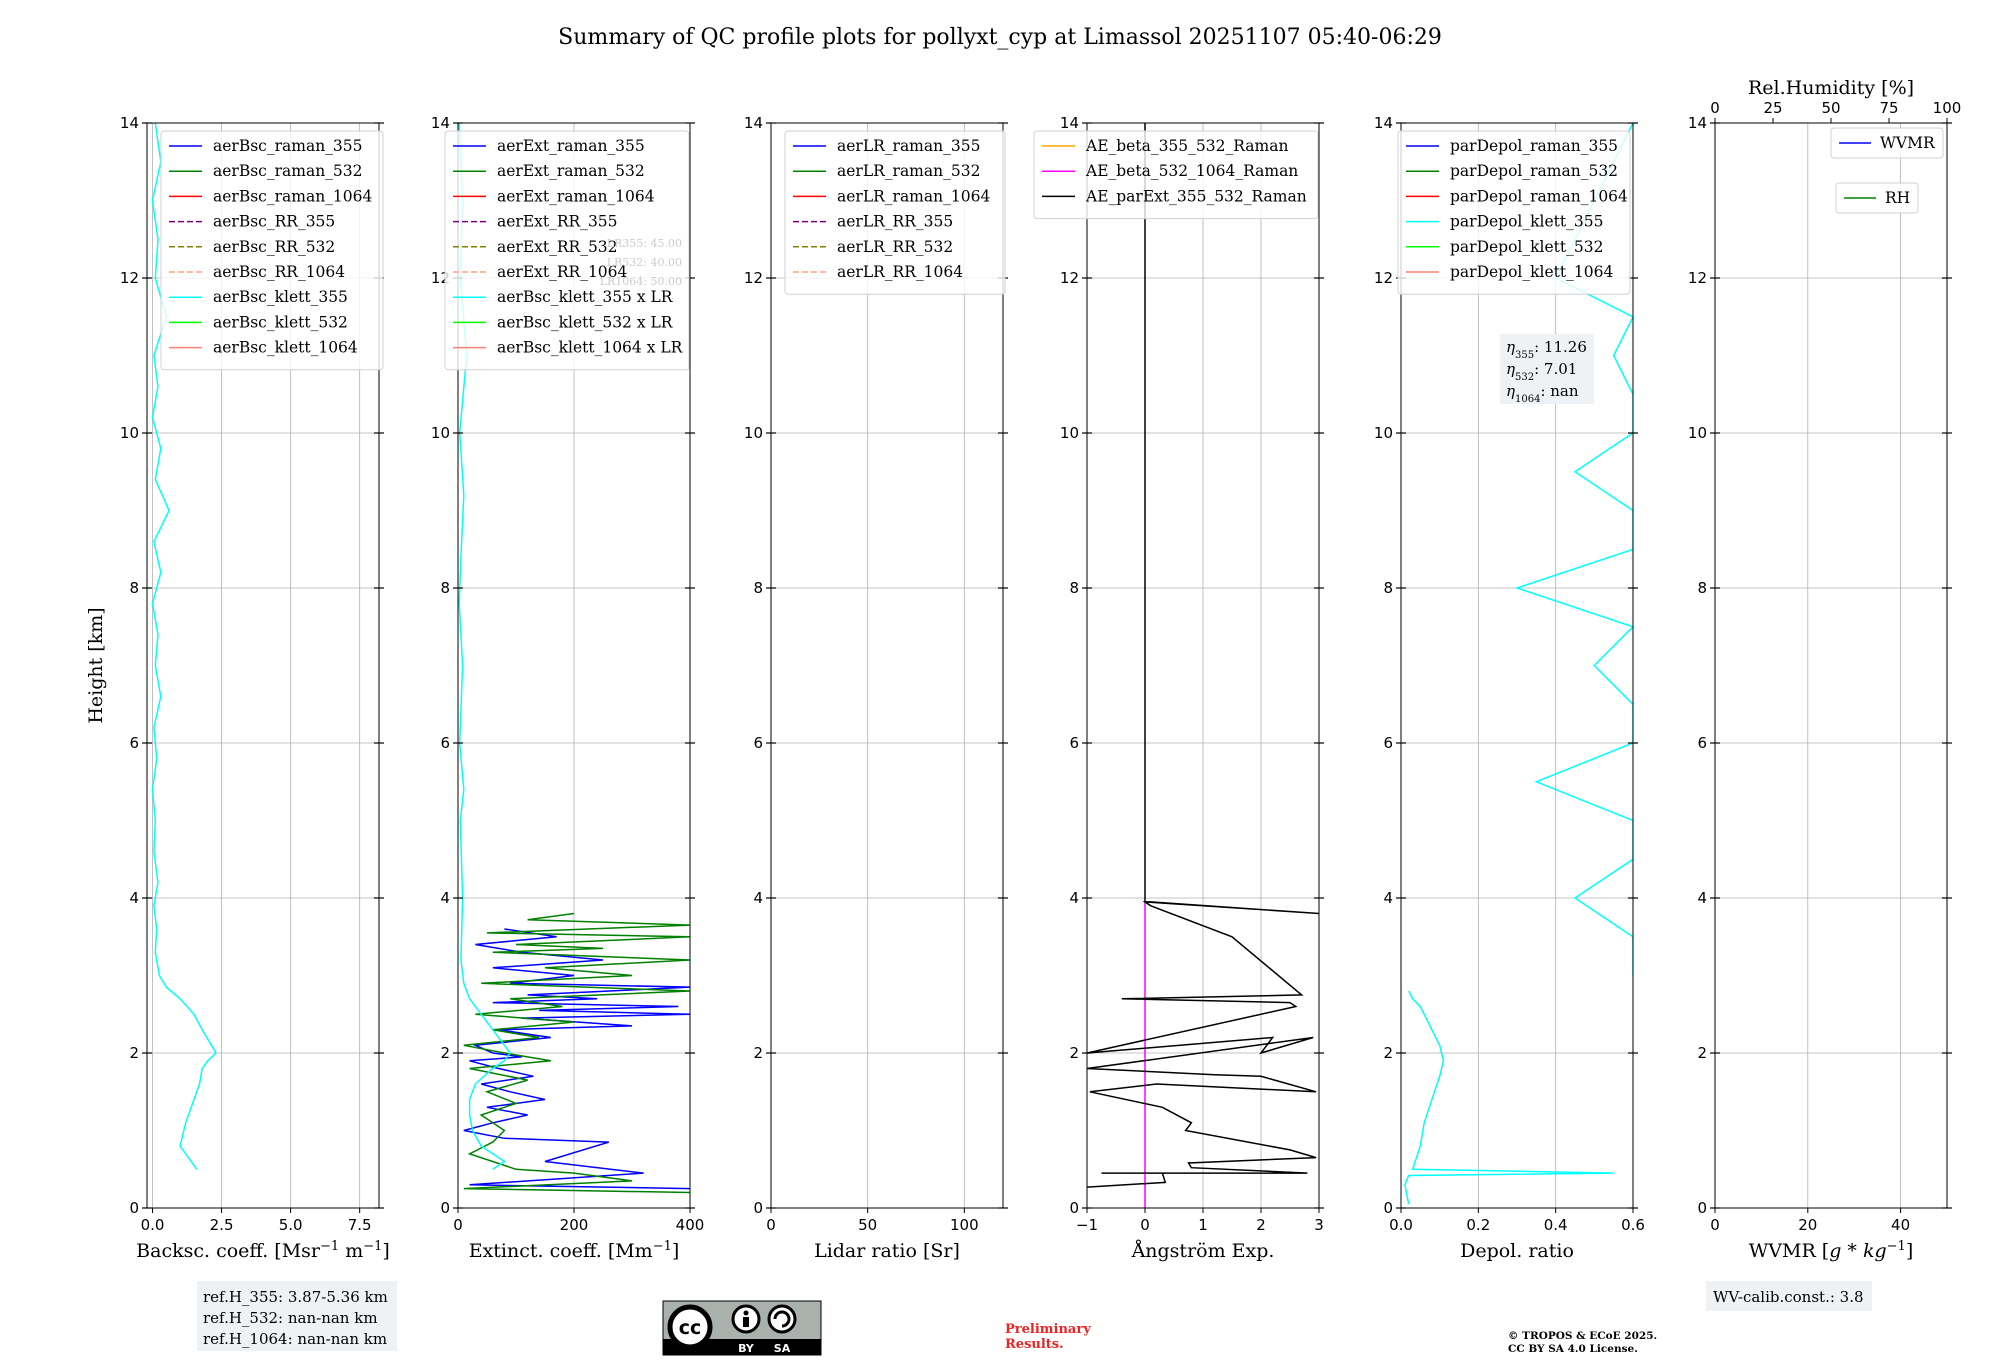 This screenshot has width=2000, height=1360. Describe the element at coordinates (690, 1225) in the screenshot. I see `x-tick-label: 400` at that location.